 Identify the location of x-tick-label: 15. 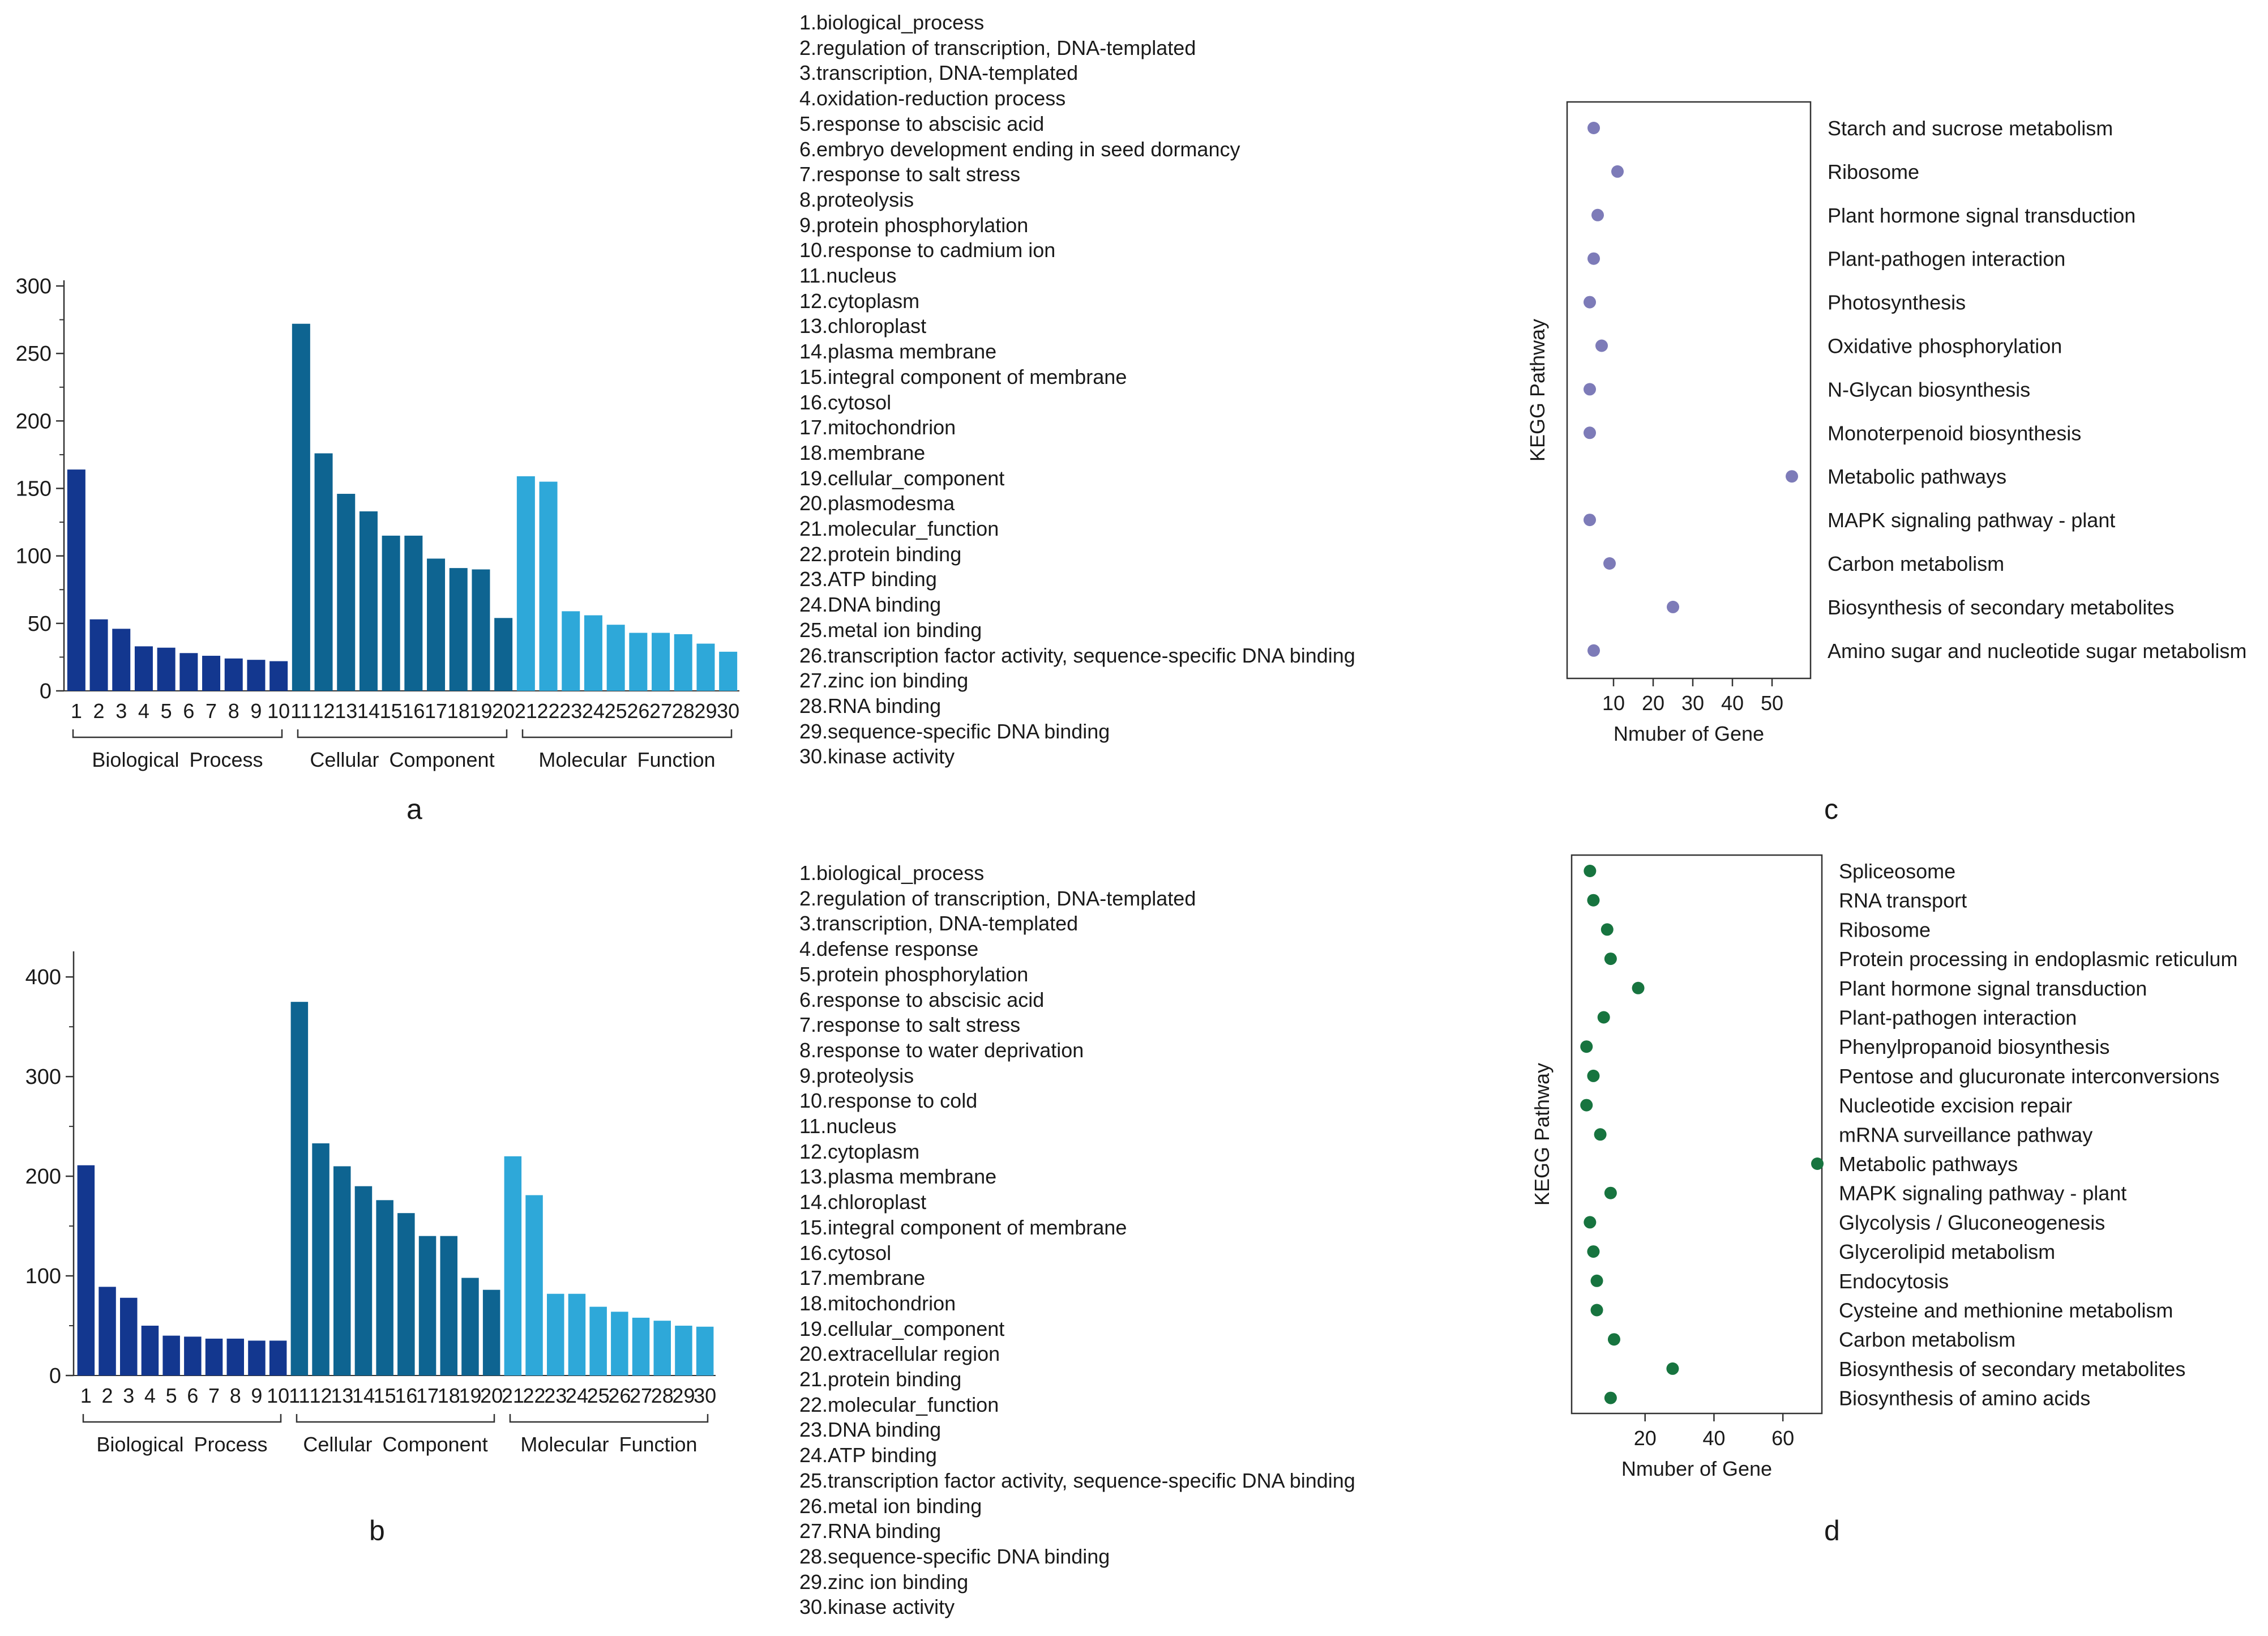
(385, 1396).